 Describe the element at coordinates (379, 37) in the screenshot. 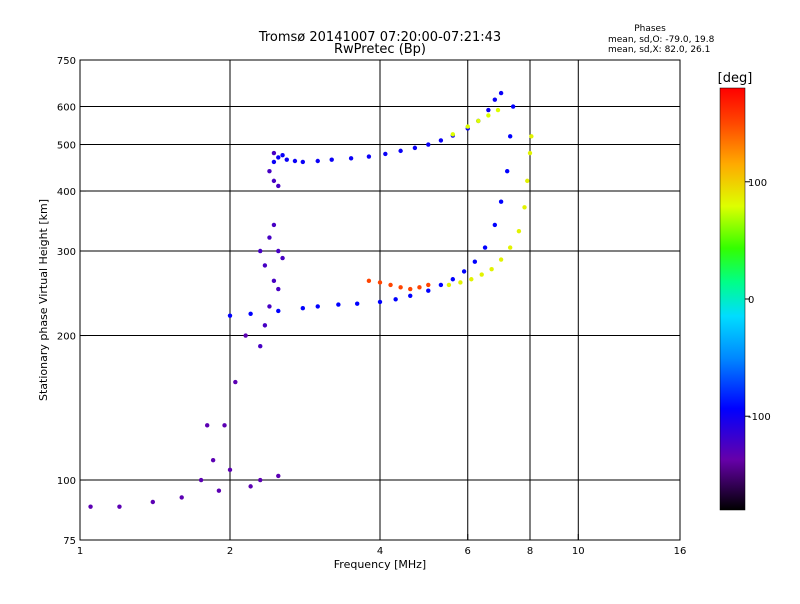

I see `chart-title: Tromsø 20141007 07:20:00-07:21:43` at that location.